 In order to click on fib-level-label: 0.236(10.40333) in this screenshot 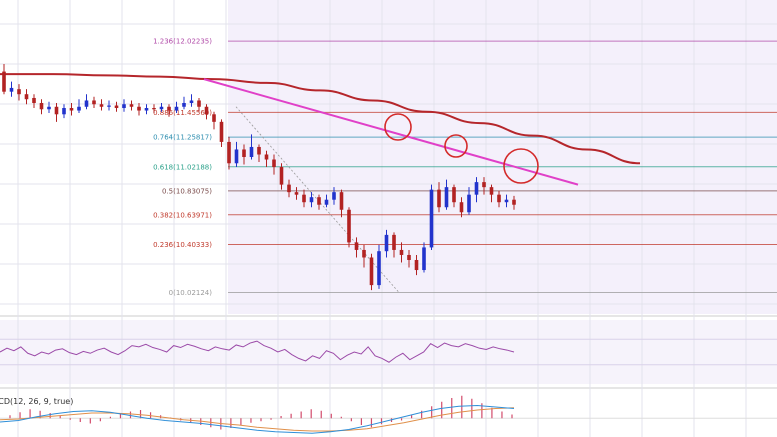, I will do `click(182, 245)`.